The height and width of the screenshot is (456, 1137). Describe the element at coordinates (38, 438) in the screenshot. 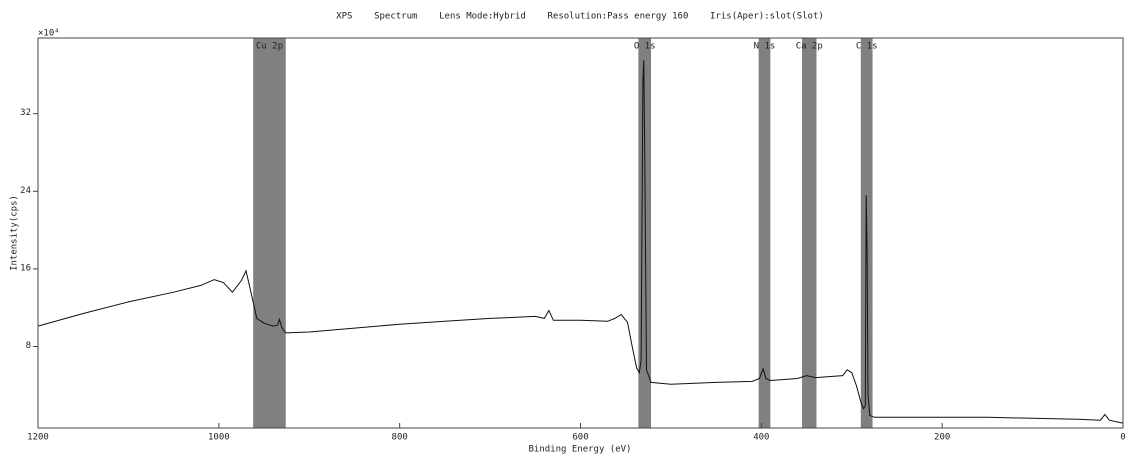

I see `x-tick-label: 1200` at that location.